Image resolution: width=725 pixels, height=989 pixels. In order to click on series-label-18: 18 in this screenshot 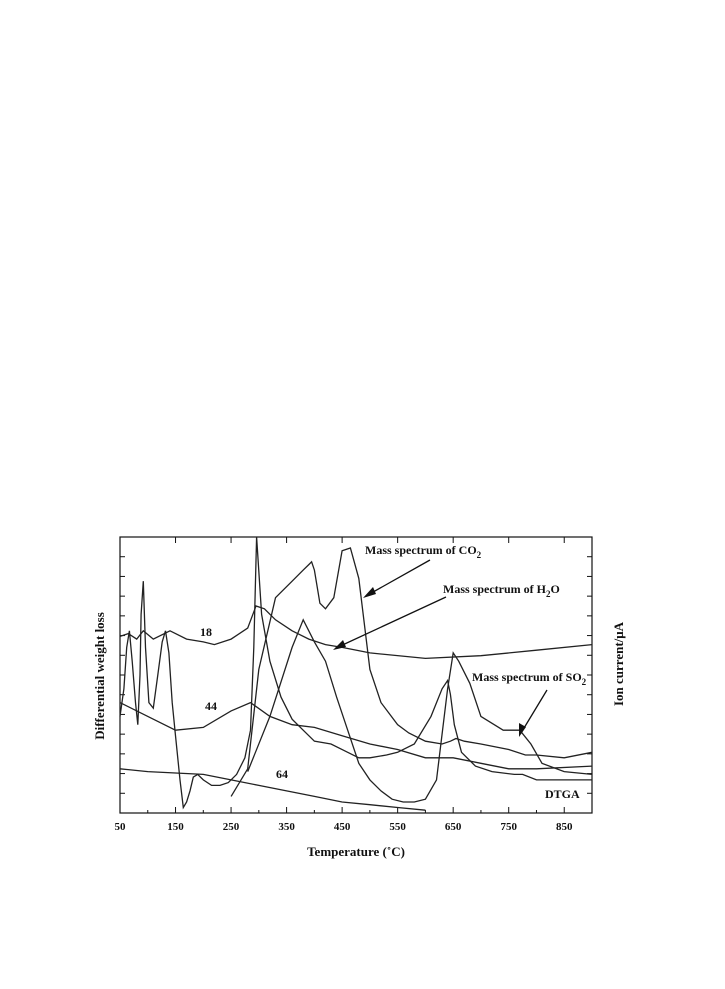, I will do `click(206, 632)`.